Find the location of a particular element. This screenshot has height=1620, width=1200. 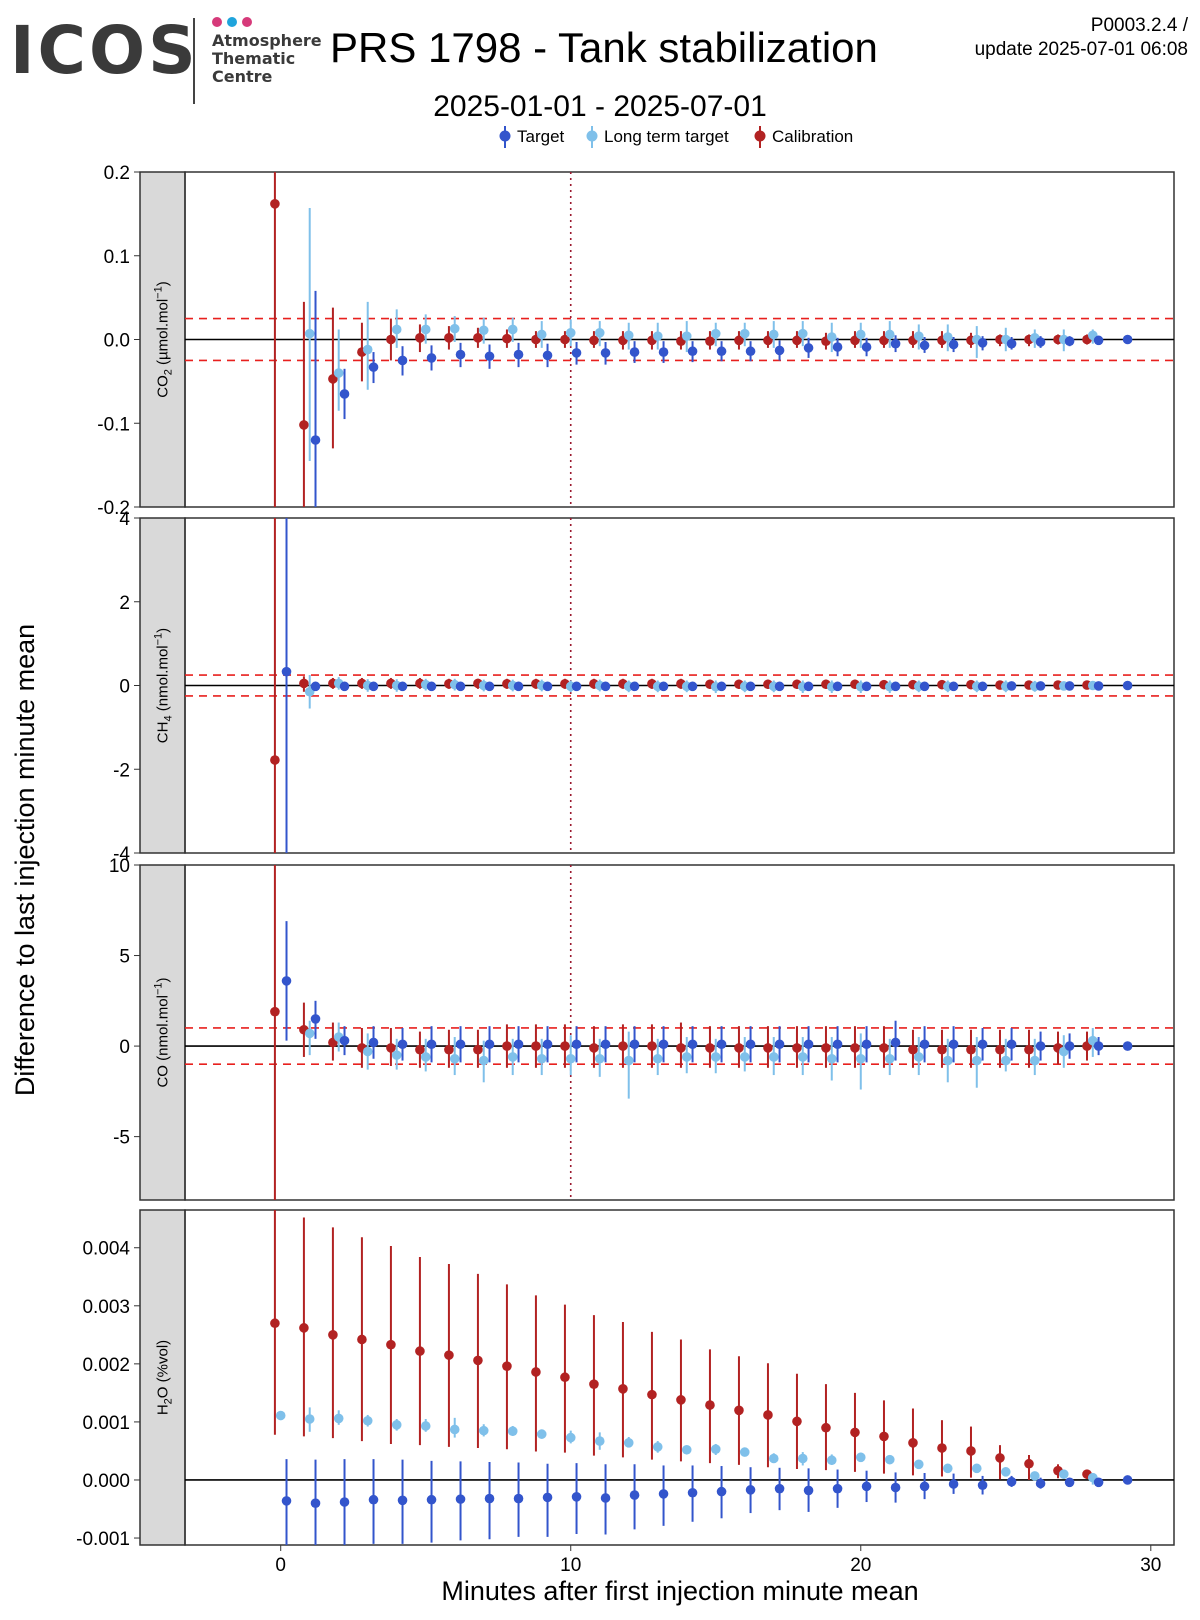

strip-label-part: CO is located at coordinates (163, 386).